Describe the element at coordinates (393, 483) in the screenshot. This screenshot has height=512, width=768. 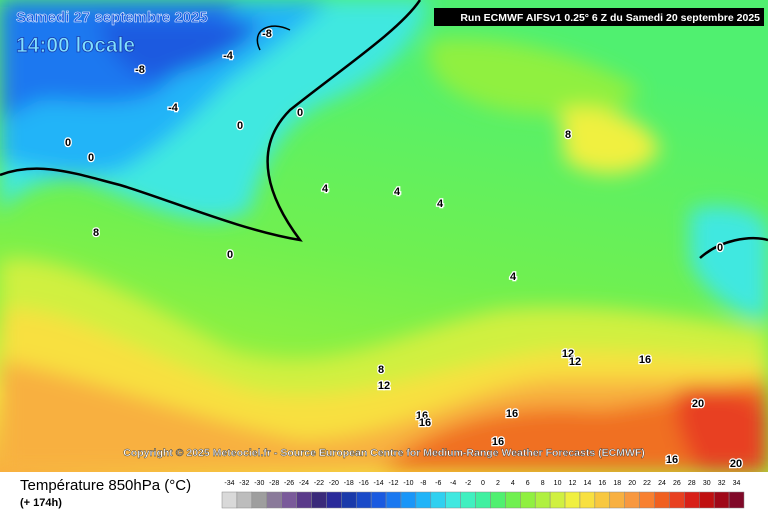
I see `scale-label: -12` at that location.